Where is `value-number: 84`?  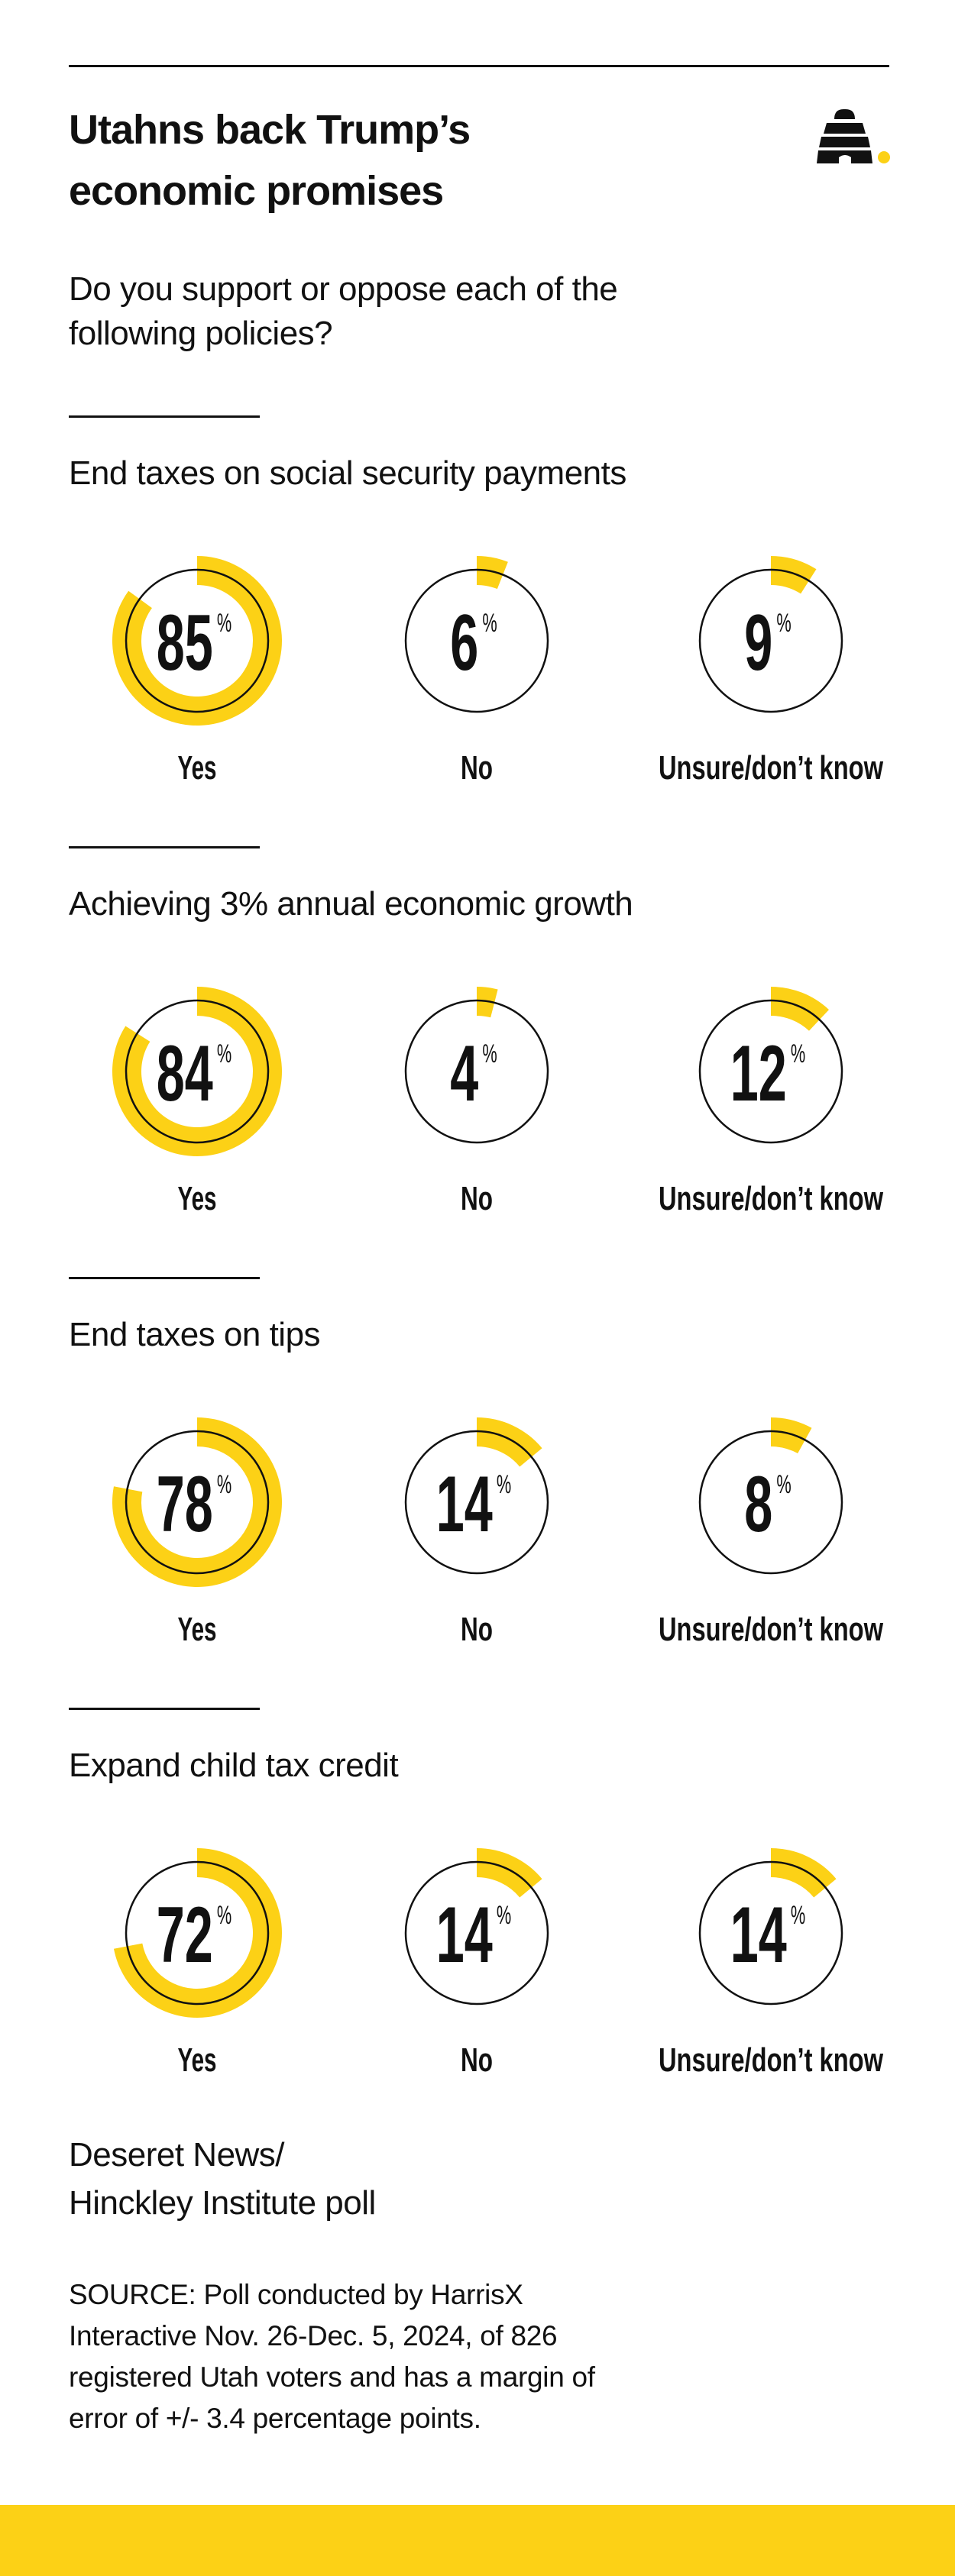 value-number: 84 is located at coordinates (185, 1073).